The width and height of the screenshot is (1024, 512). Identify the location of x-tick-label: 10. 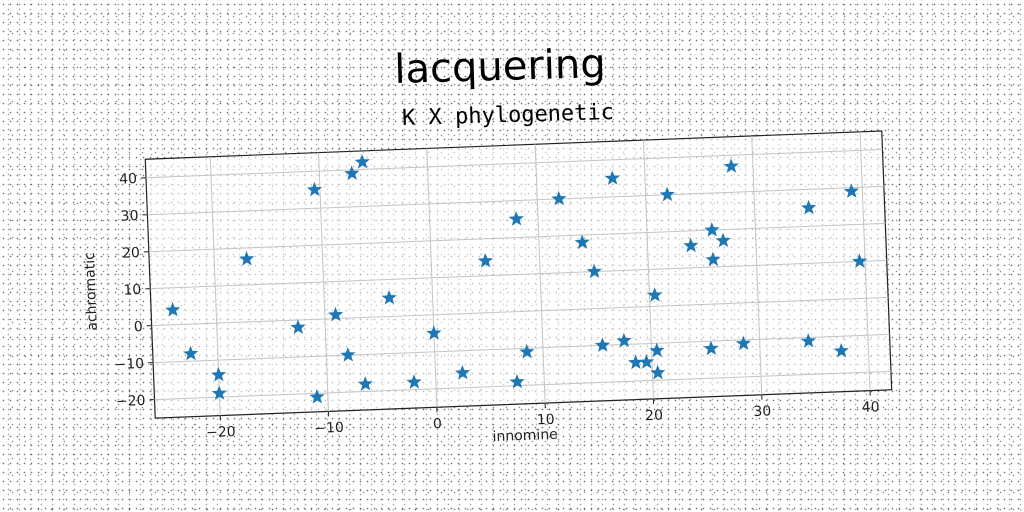
(546, 420).